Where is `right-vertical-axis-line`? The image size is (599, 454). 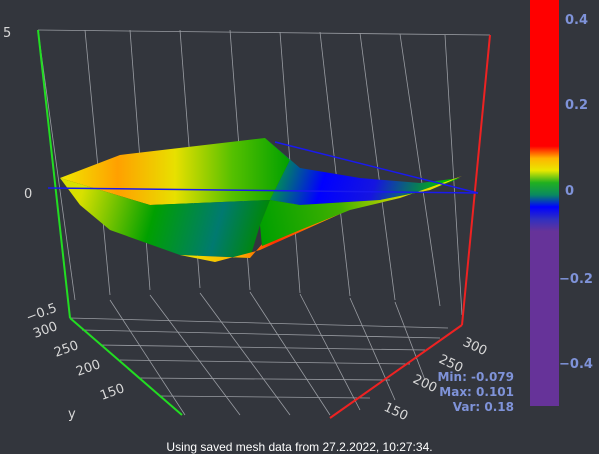 right-vertical-axis-line is located at coordinates (476, 180).